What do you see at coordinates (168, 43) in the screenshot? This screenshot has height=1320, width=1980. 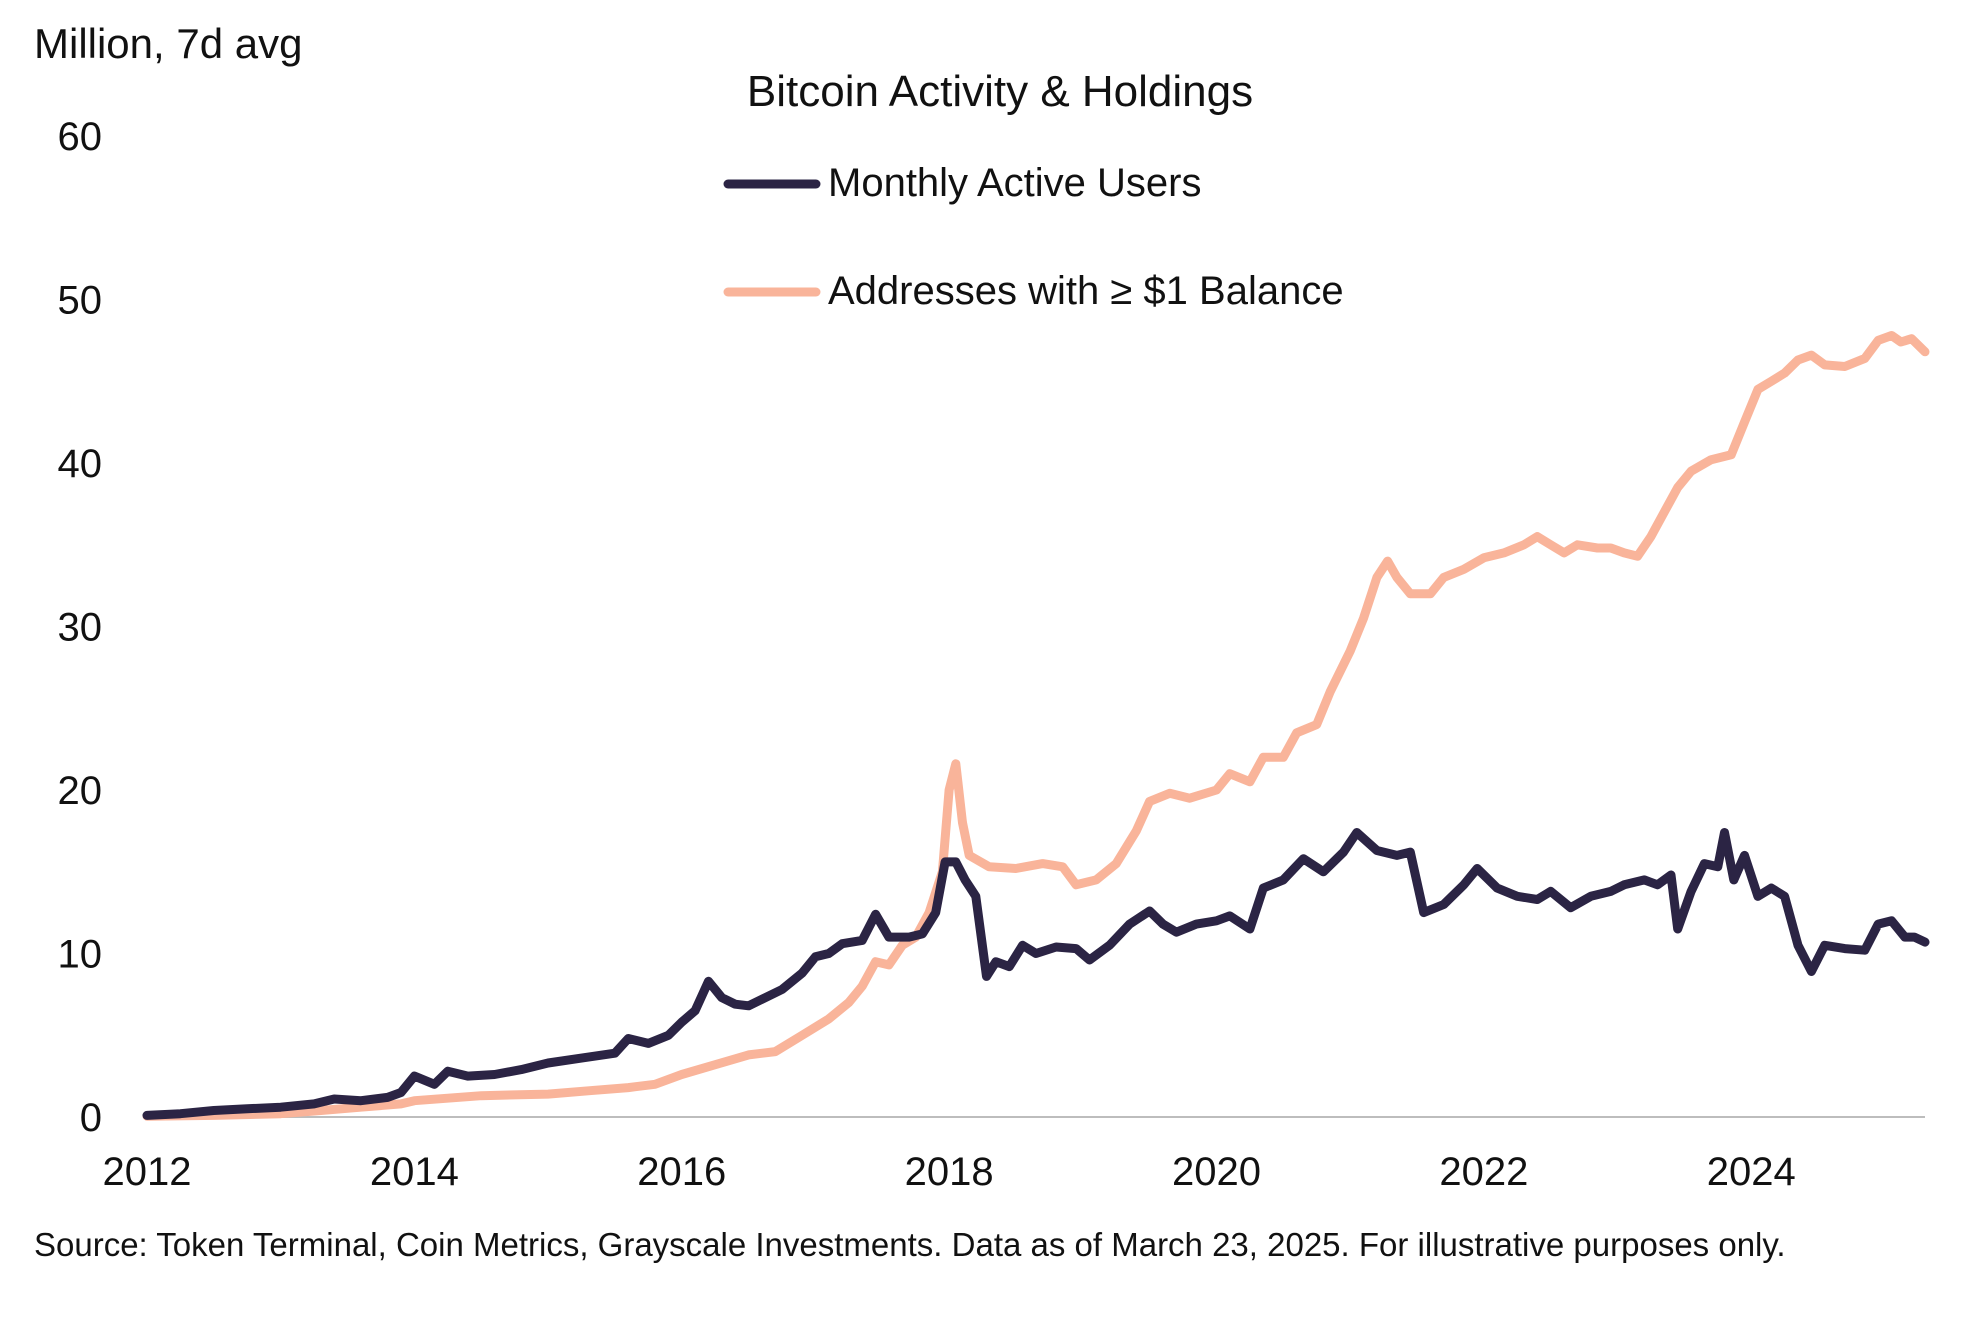 I see `y-axis-unit-label: Million, 7d avg` at bounding box center [168, 43].